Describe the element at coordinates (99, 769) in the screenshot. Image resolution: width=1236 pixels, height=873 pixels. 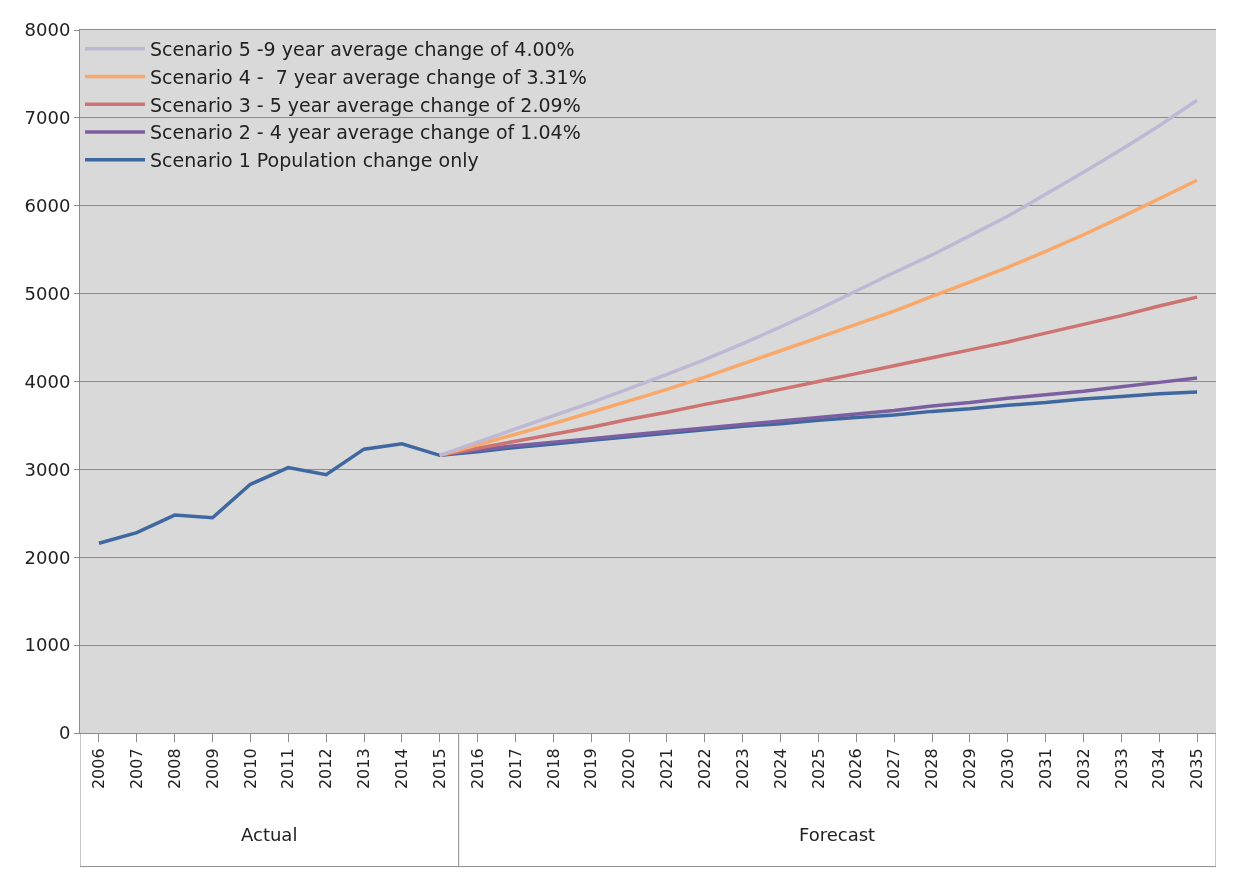
I see `x-tick-label: 2006` at that location.